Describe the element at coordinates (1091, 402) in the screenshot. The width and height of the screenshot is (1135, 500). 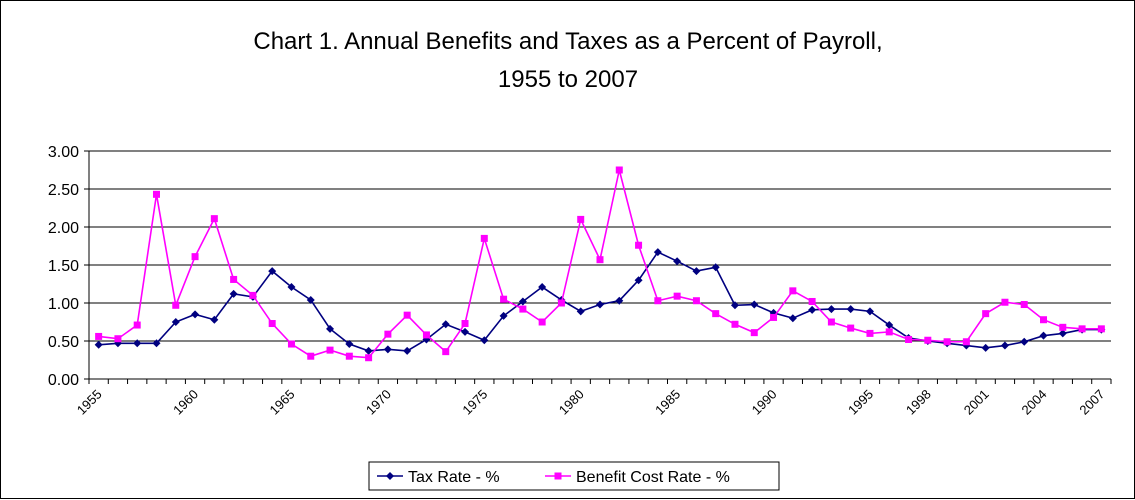
I see `x-tick-label: 2007` at that location.